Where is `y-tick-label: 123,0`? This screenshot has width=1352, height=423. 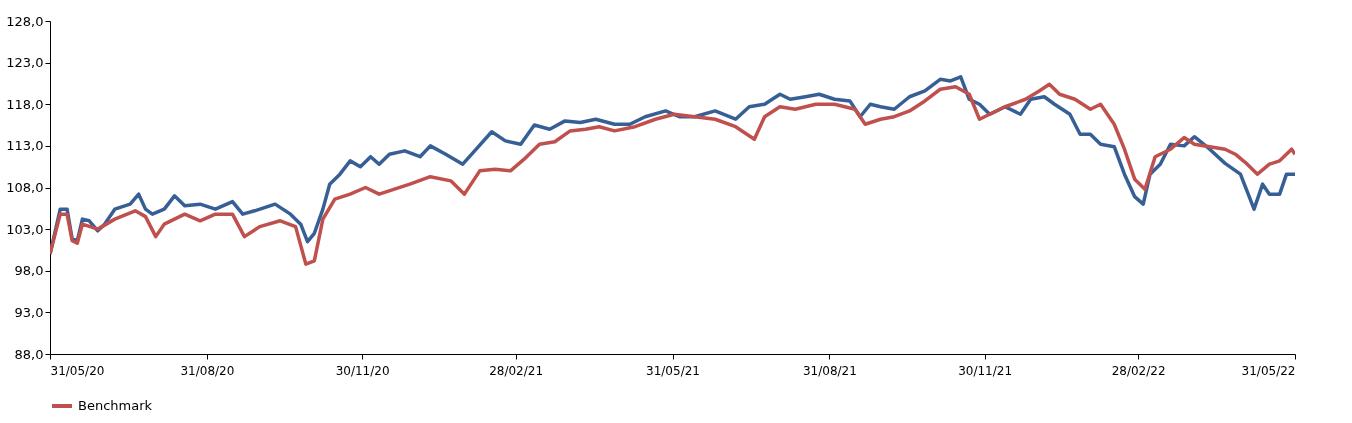
y-tick-label: 123,0 is located at coordinates (25, 63).